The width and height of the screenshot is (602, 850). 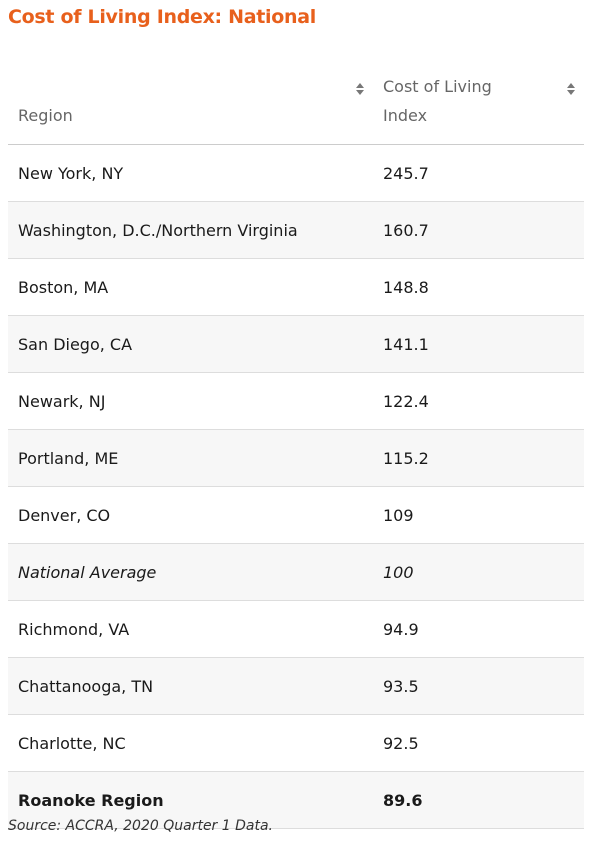 What do you see at coordinates (478, 230) in the screenshot?
I see `index-cell: 160.7` at bounding box center [478, 230].